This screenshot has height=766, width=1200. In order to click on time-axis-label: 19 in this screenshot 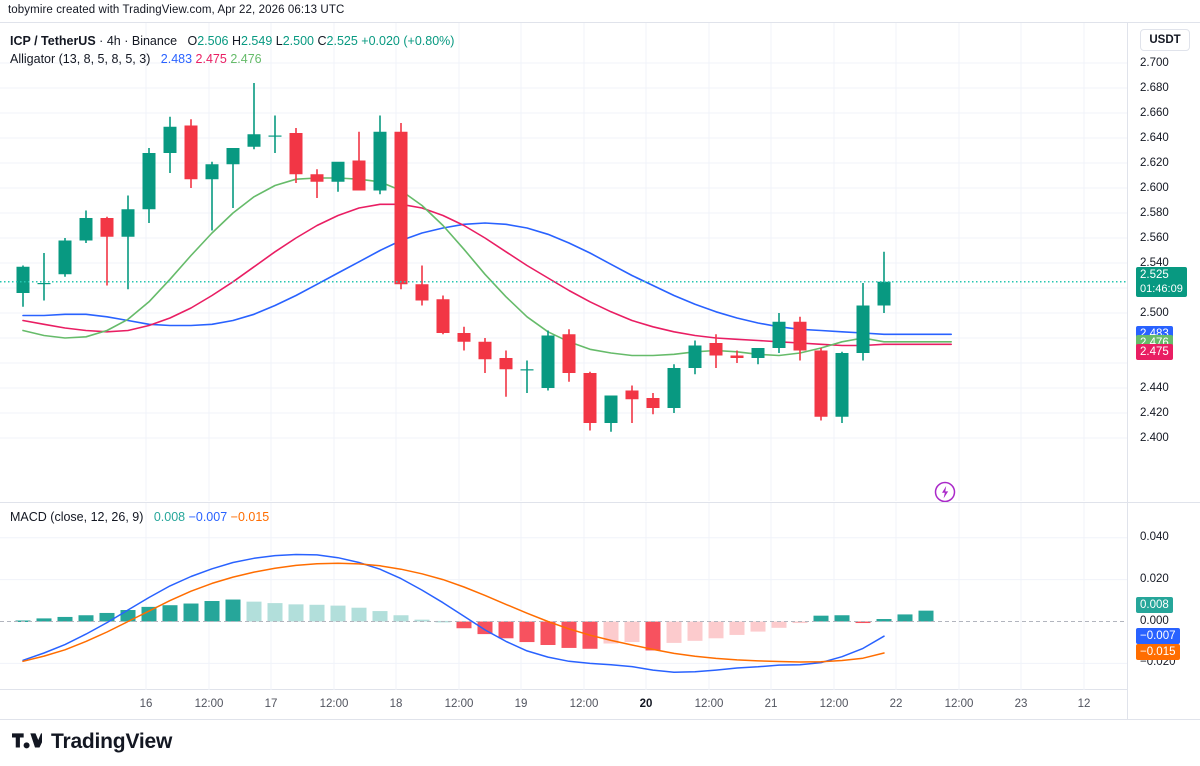, I will do `click(521, 704)`.